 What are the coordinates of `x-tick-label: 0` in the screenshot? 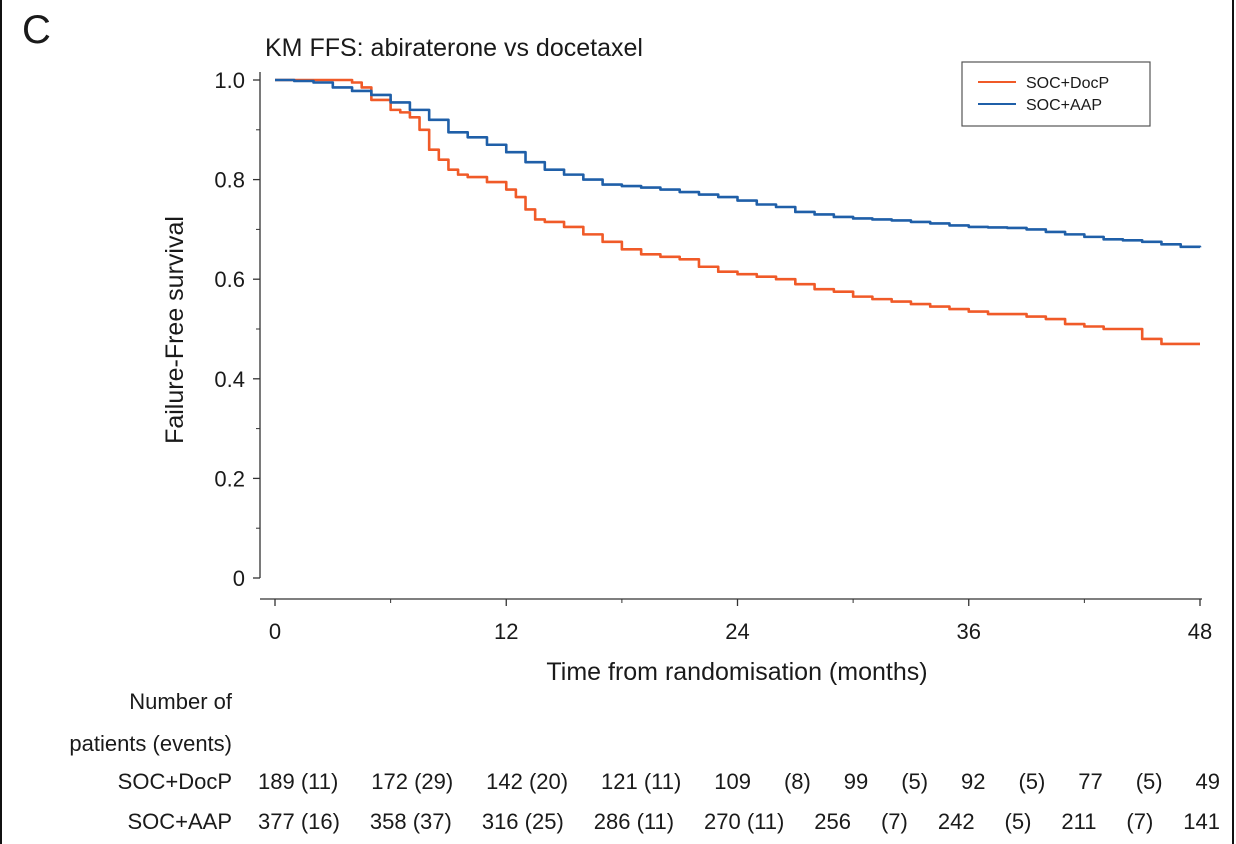 It's located at (275, 631).